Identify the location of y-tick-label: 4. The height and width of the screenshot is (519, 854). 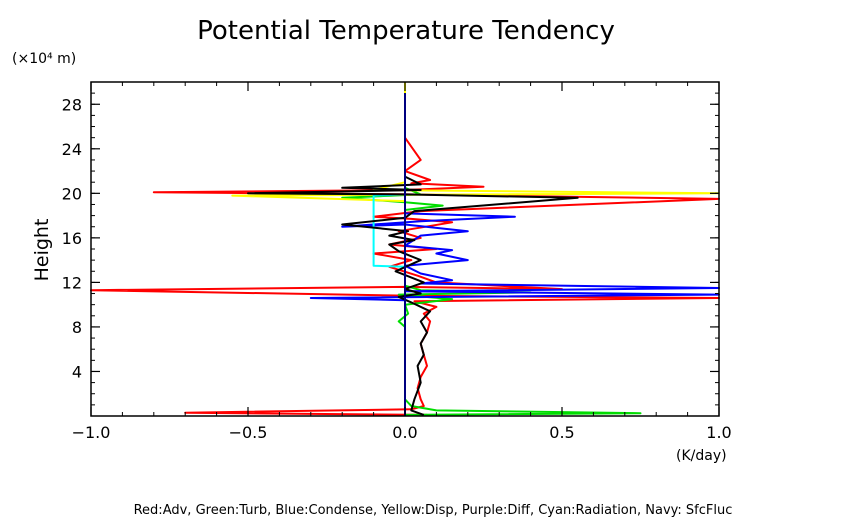
(77, 371).